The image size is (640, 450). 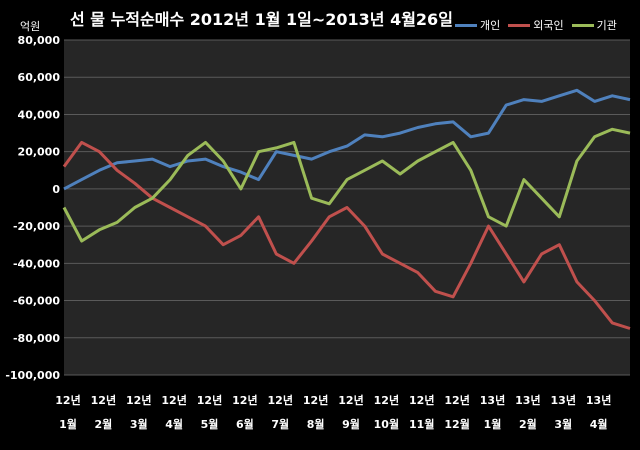 What do you see at coordinates (582, 25) in the screenshot?
I see `legend-swatch-institution` at bounding box center [582, 25].